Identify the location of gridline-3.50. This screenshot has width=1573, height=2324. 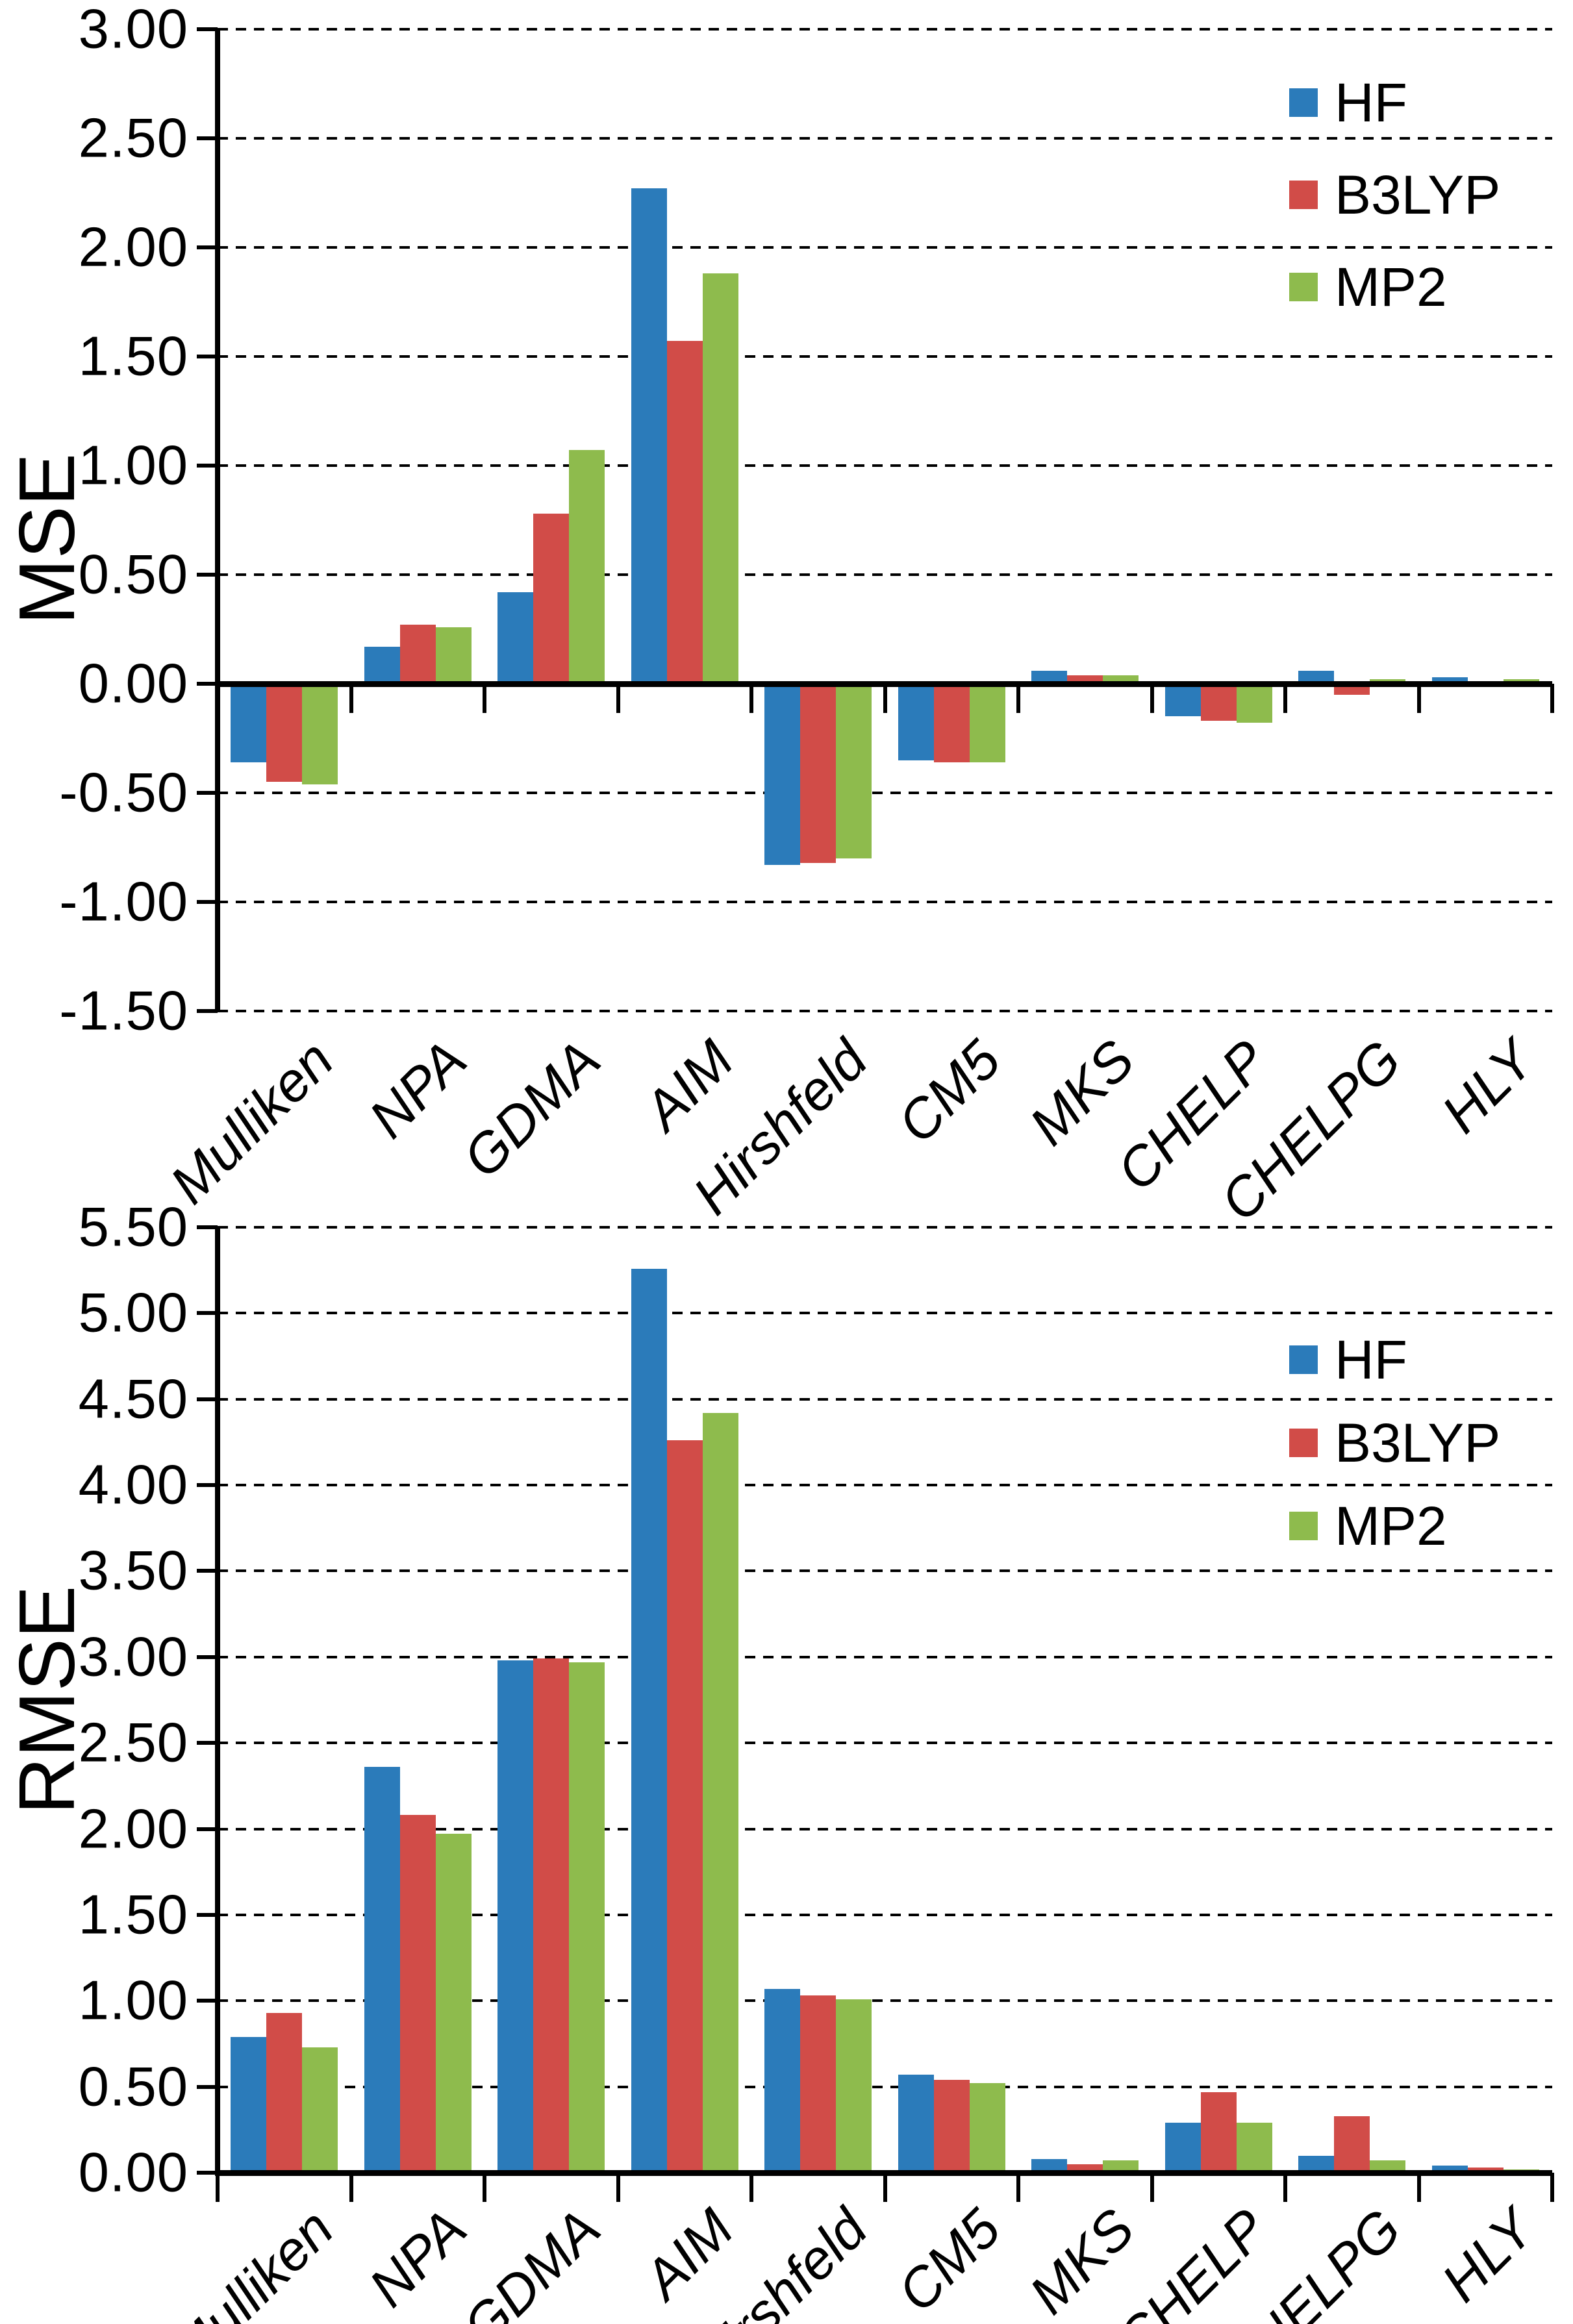
(885, 1571).